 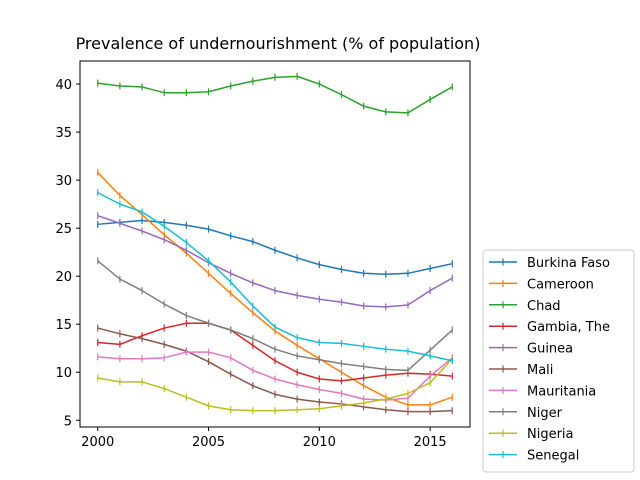 I want to click on legend-label: Mauritania, so click(x=561, y=391).